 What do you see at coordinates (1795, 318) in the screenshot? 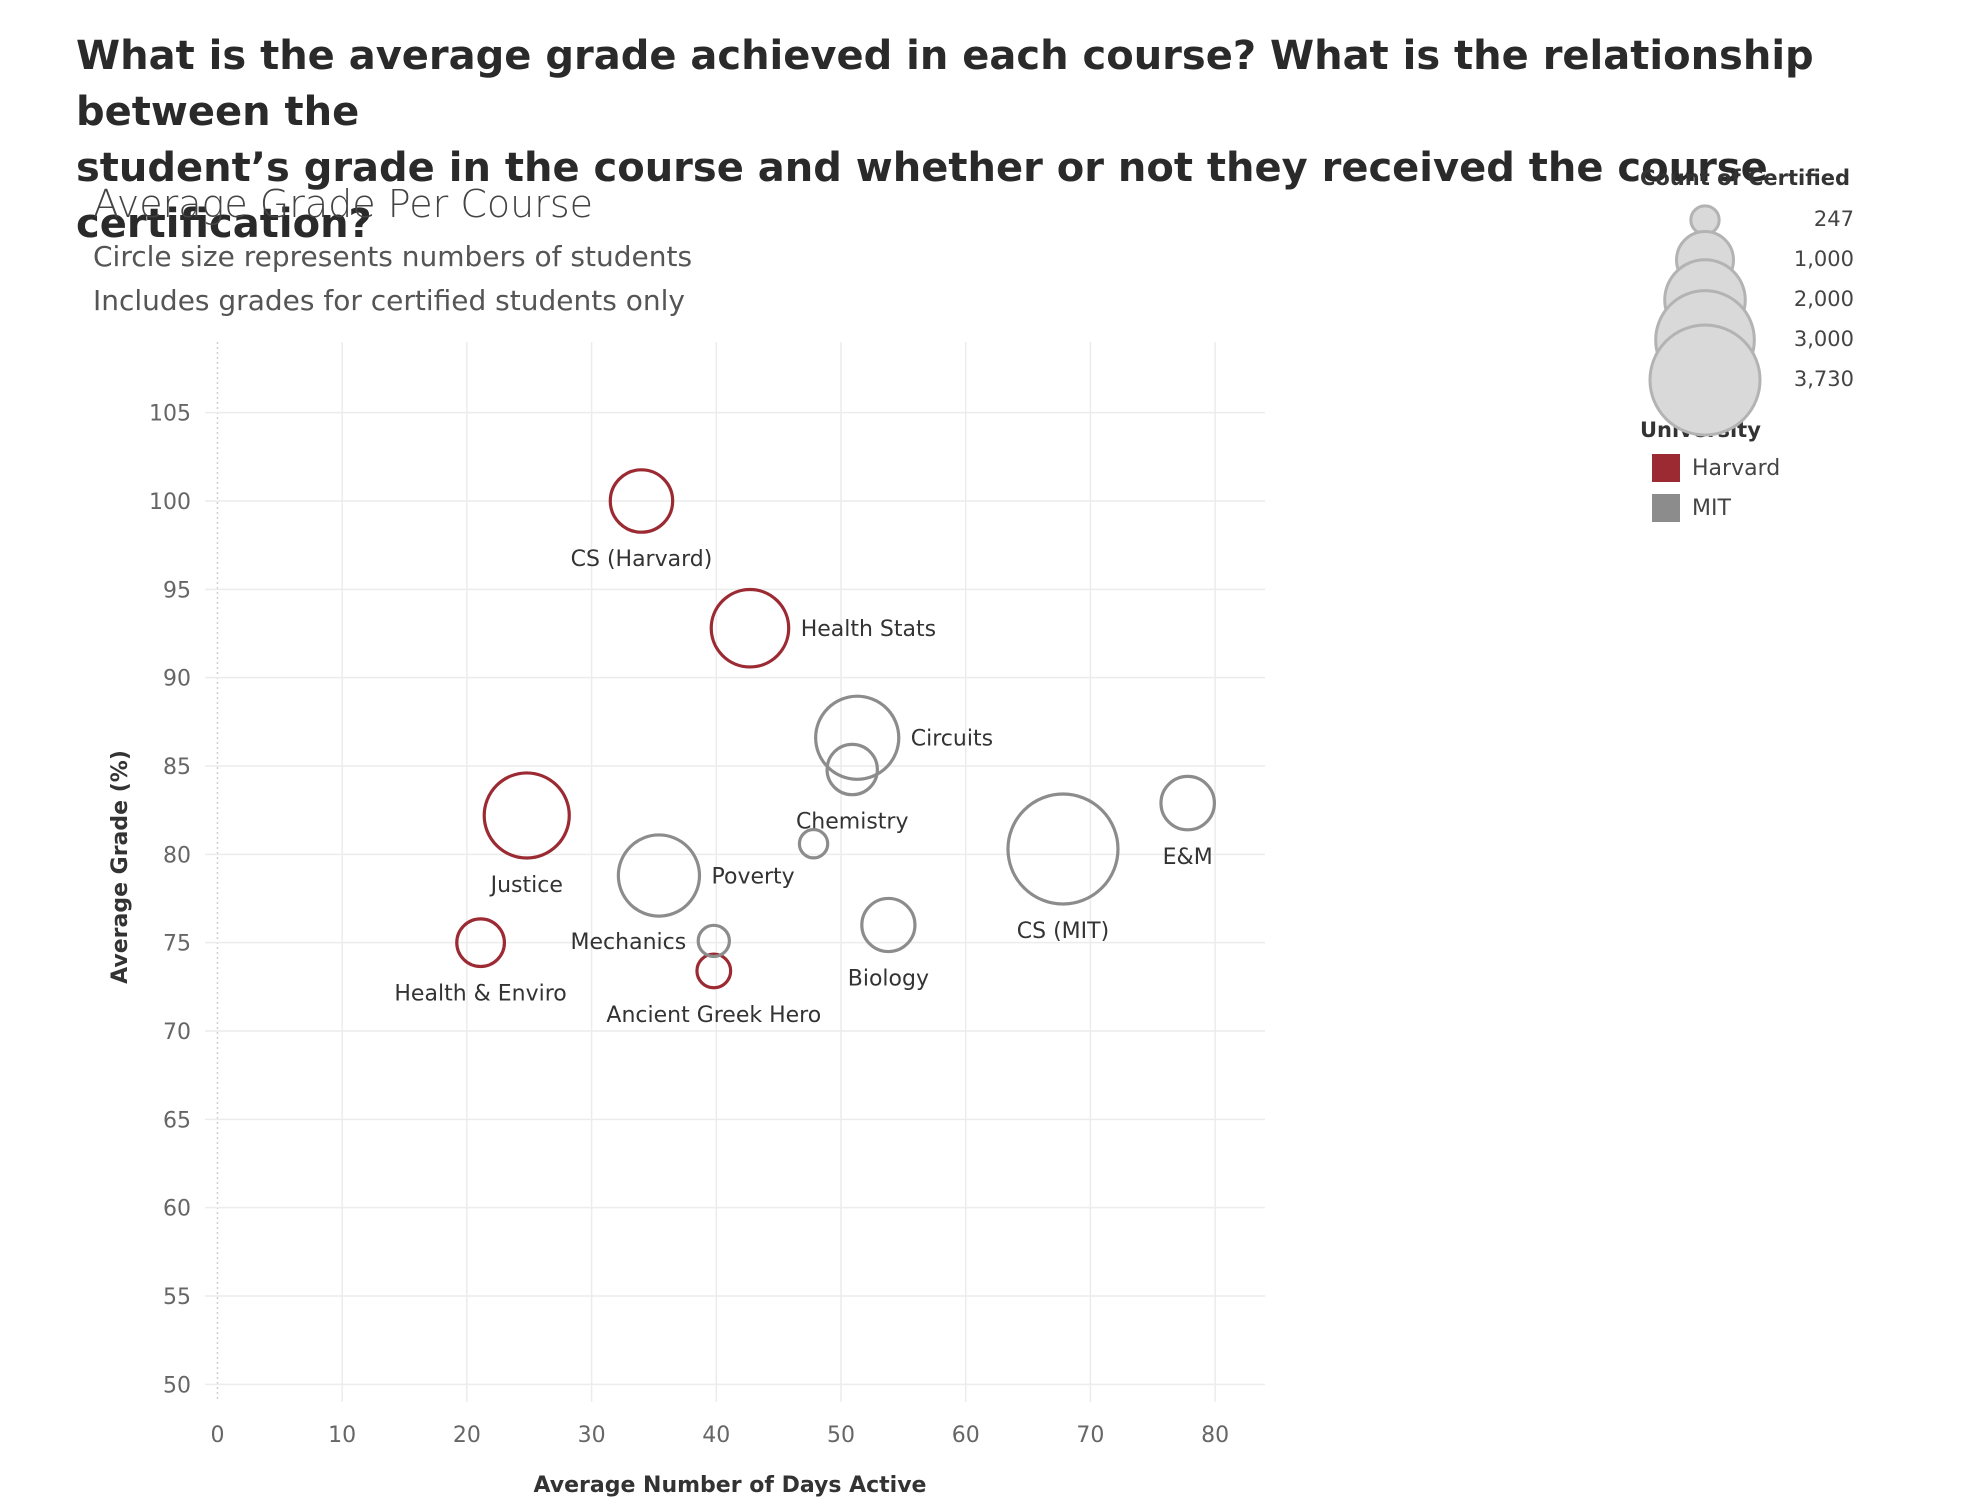
I see `size-legend: 247 1,000 2,000 3,000 3,730` at bounding box center [1795, 318].